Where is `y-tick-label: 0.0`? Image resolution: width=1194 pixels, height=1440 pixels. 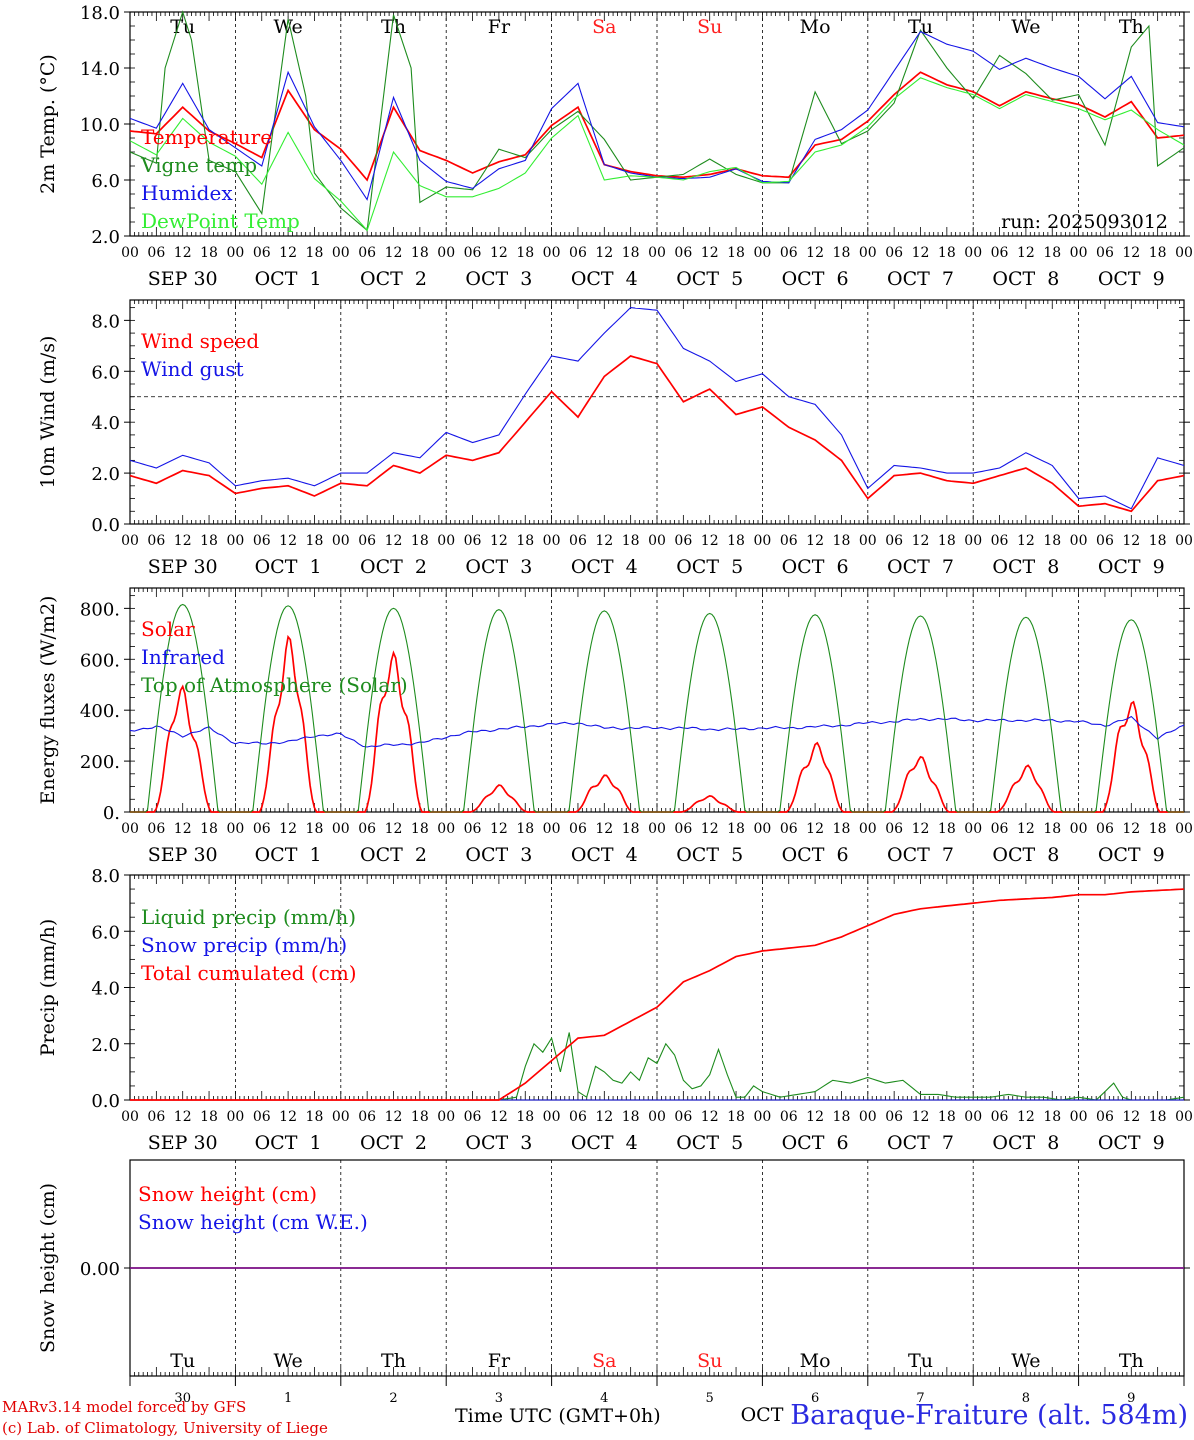
y-tick-label: 0.0 is located at coordinates (105, 1101).